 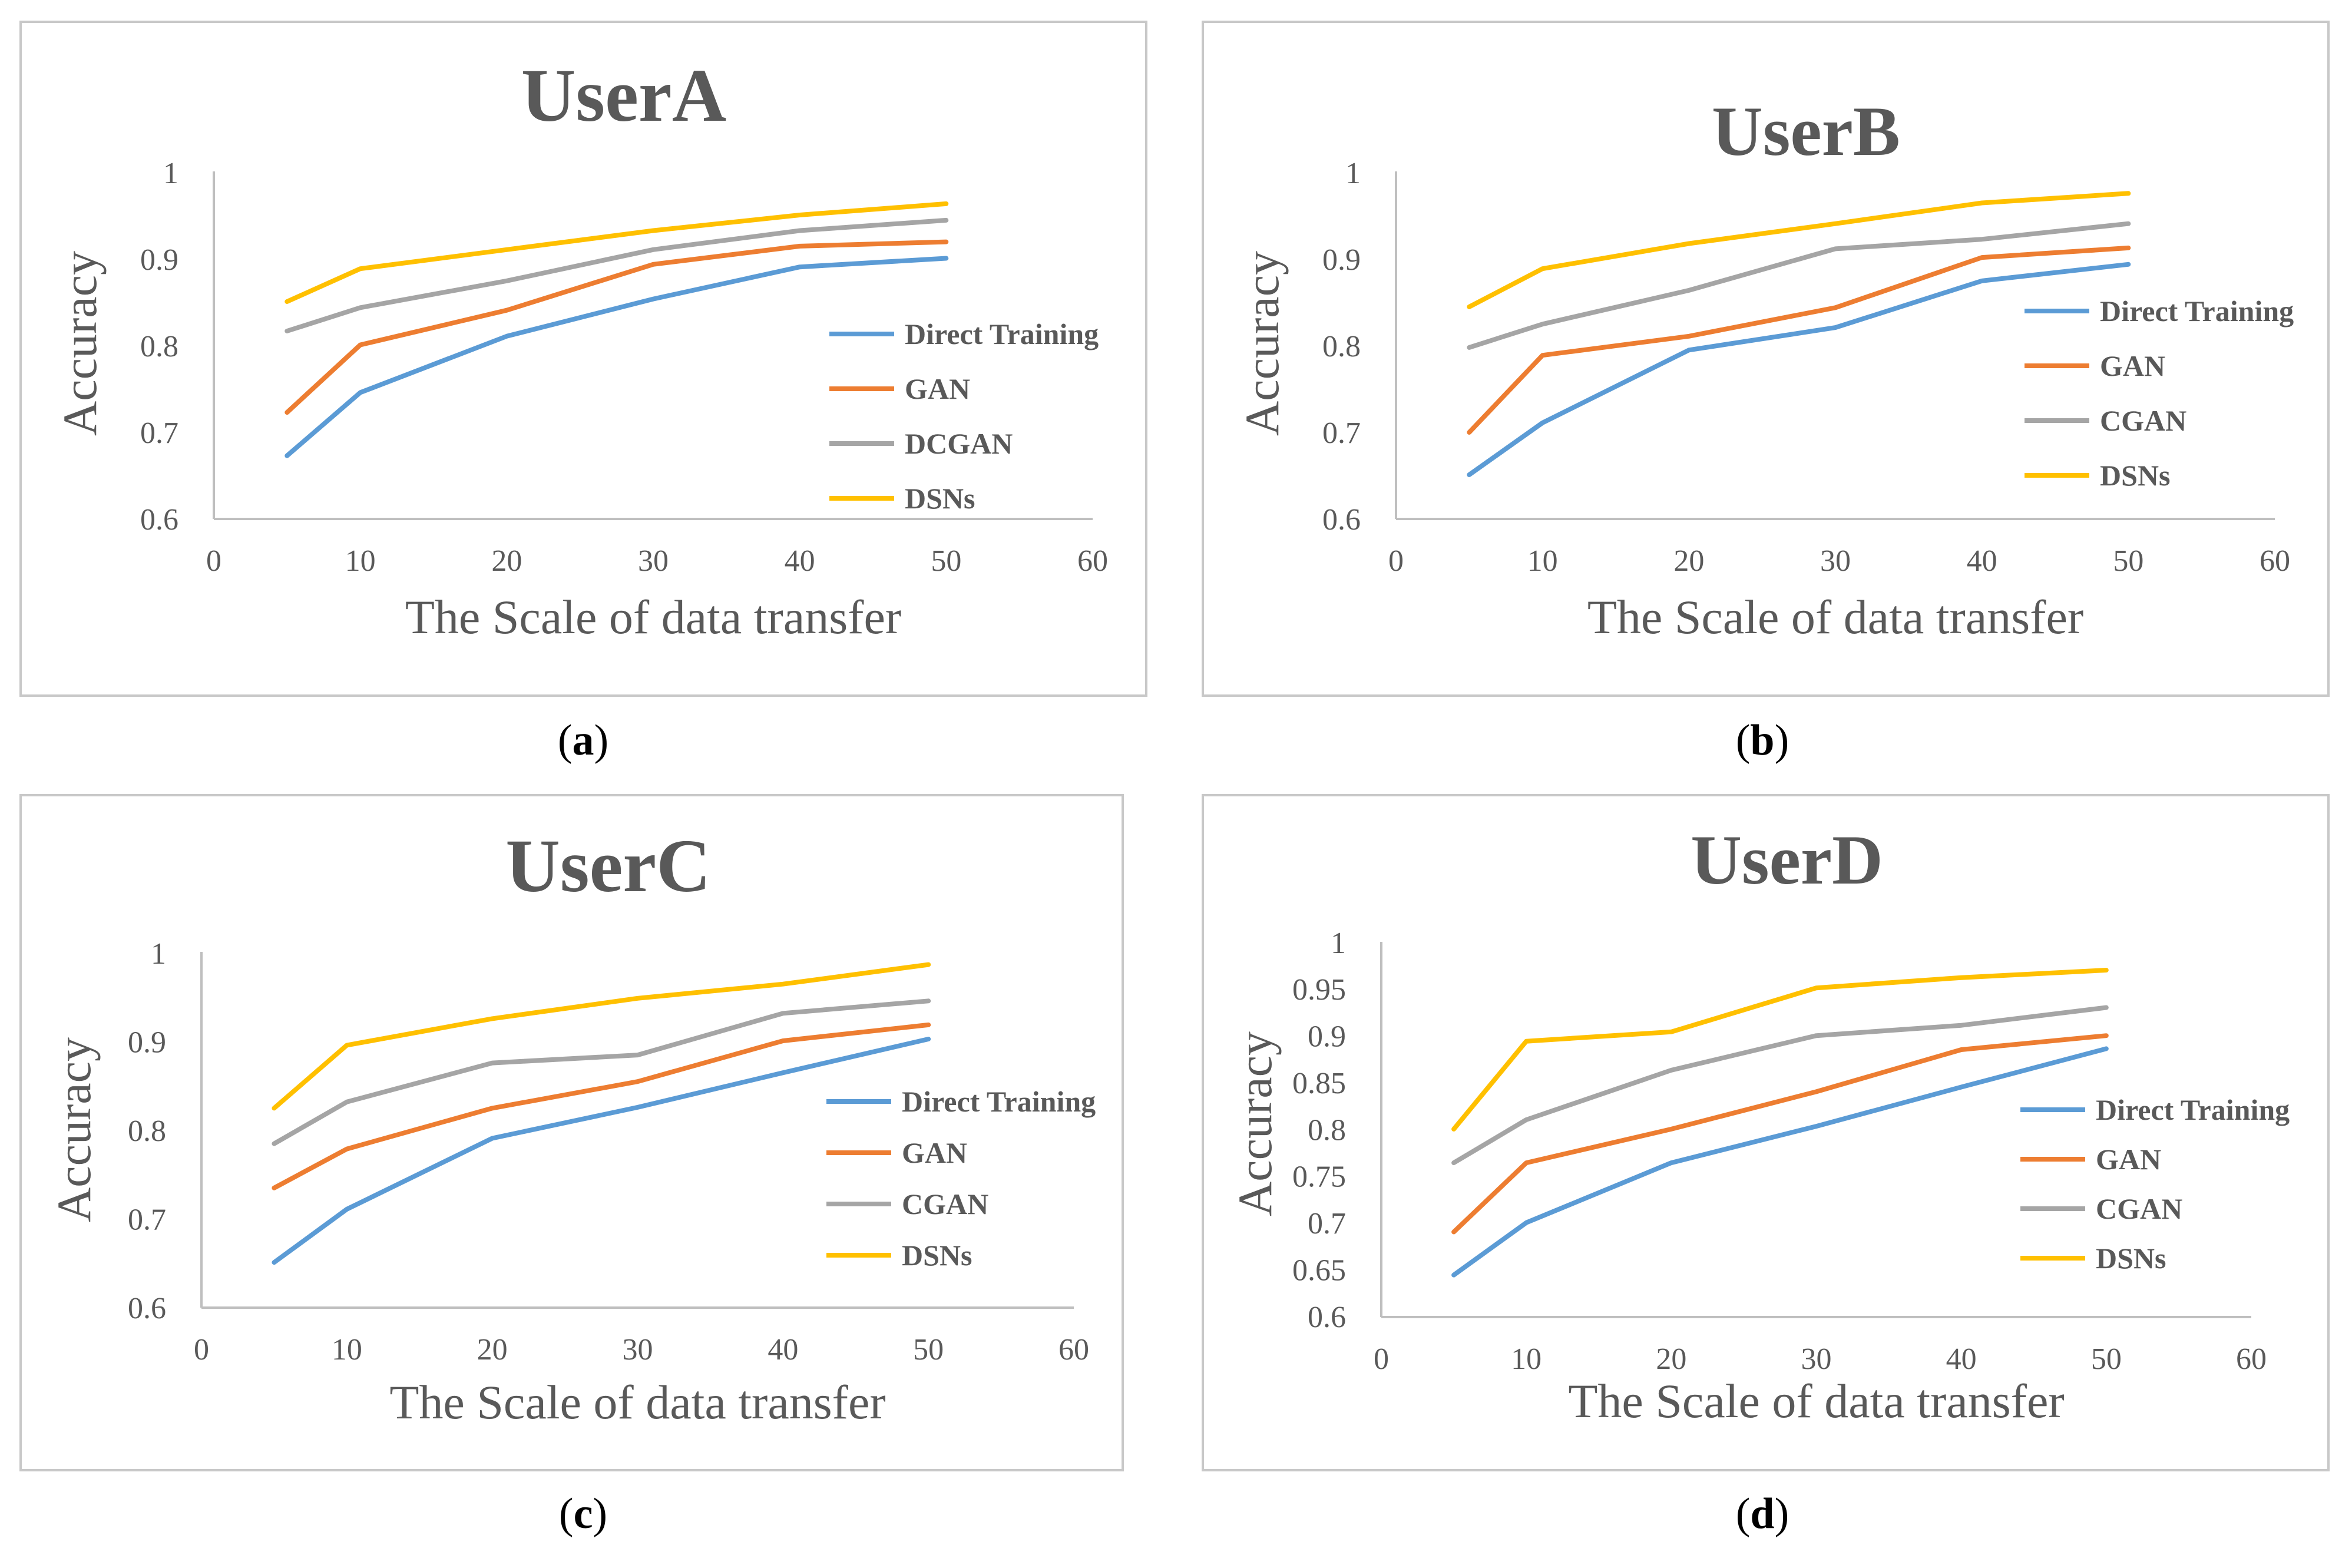 What do you see at coordinates (1806, 131) in the screenshot?
I see `chart-title: UserB` at bounding box center [1806, 131].